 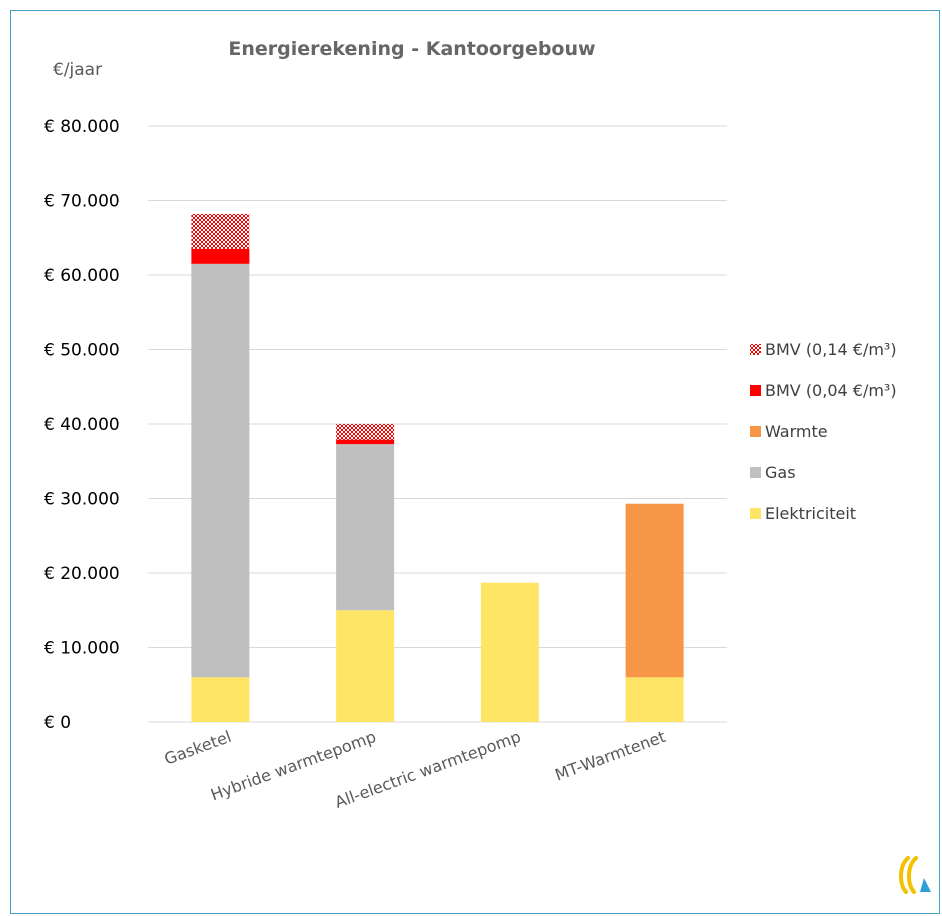 What do you see at coordinates (82, 649) in the screenshot?
I see `y-tick-label: € 10.000` at bounding box center [82, 649].